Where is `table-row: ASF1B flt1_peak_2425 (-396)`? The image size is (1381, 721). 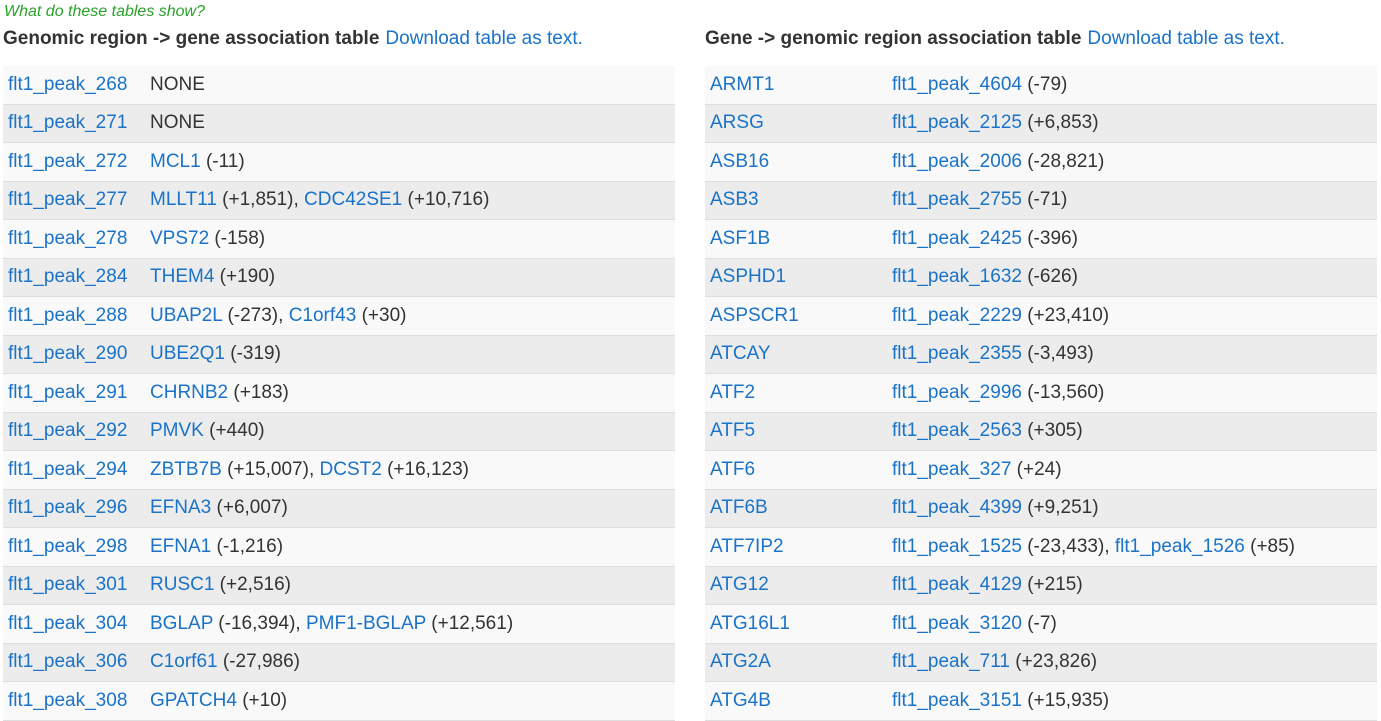 table-row: ASF1B flt1_peak_2425 (-396) is located at coordinates (1041, 239).